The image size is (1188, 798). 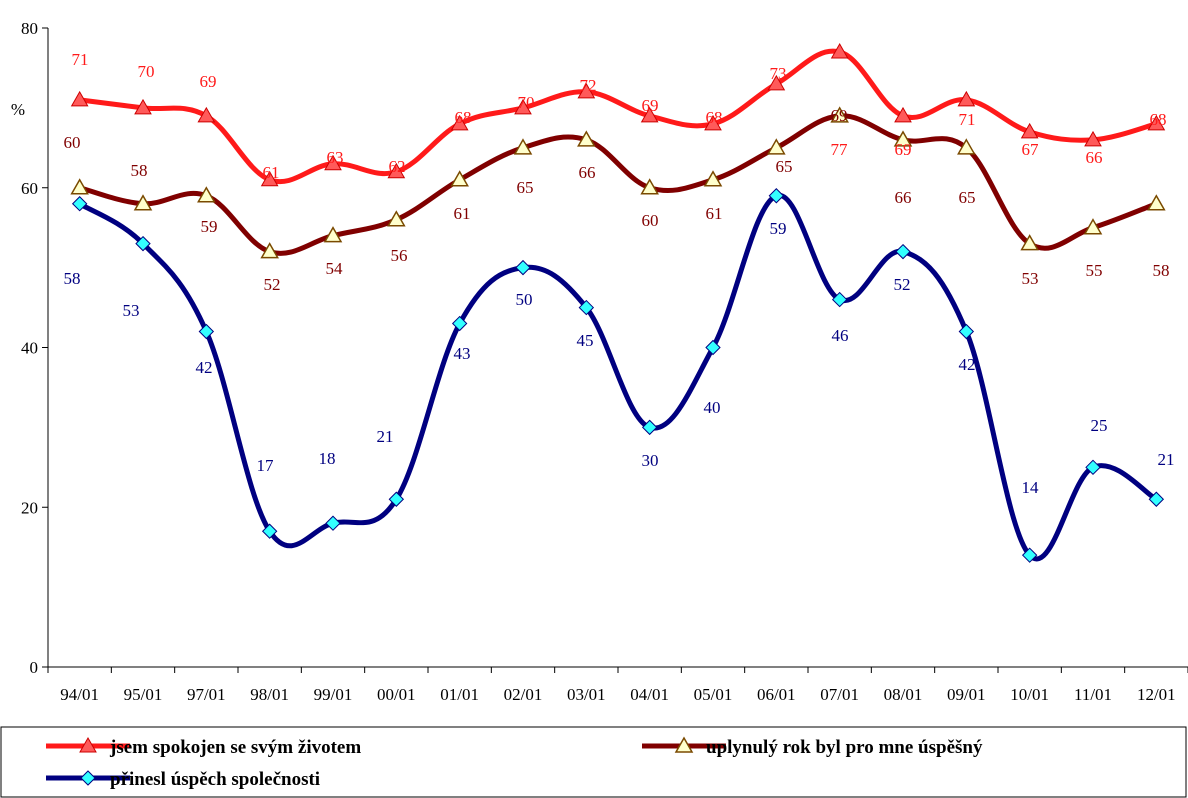 What do you see at coordinates (712, 407) in the screenshot?
I see `data-label: 40` at bounding box center [712, 407].